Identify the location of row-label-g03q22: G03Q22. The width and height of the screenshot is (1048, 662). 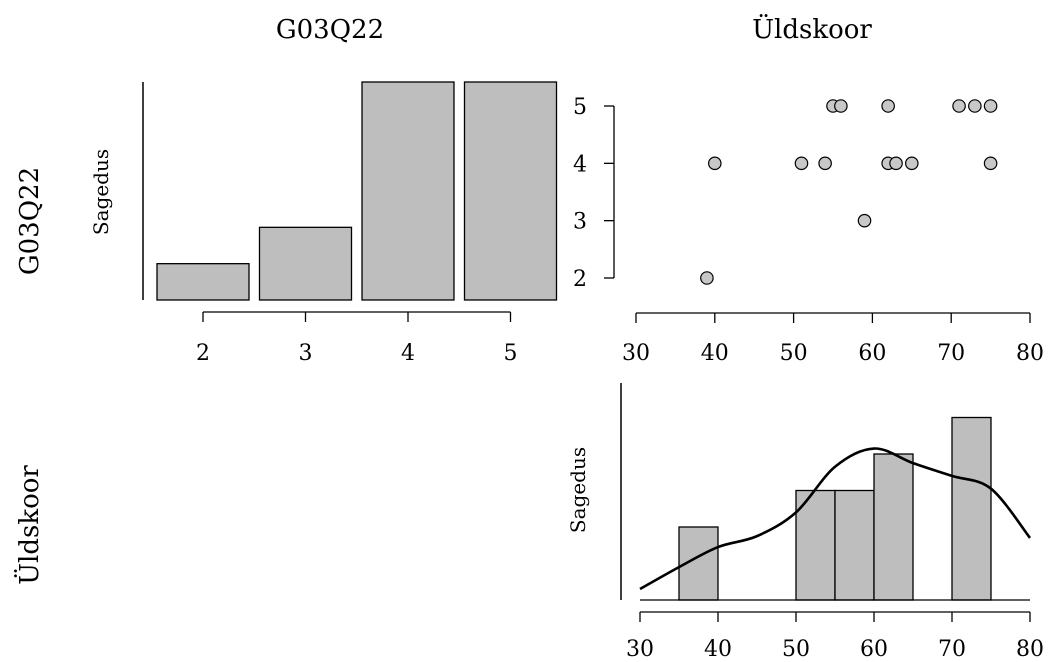
(30, 221).